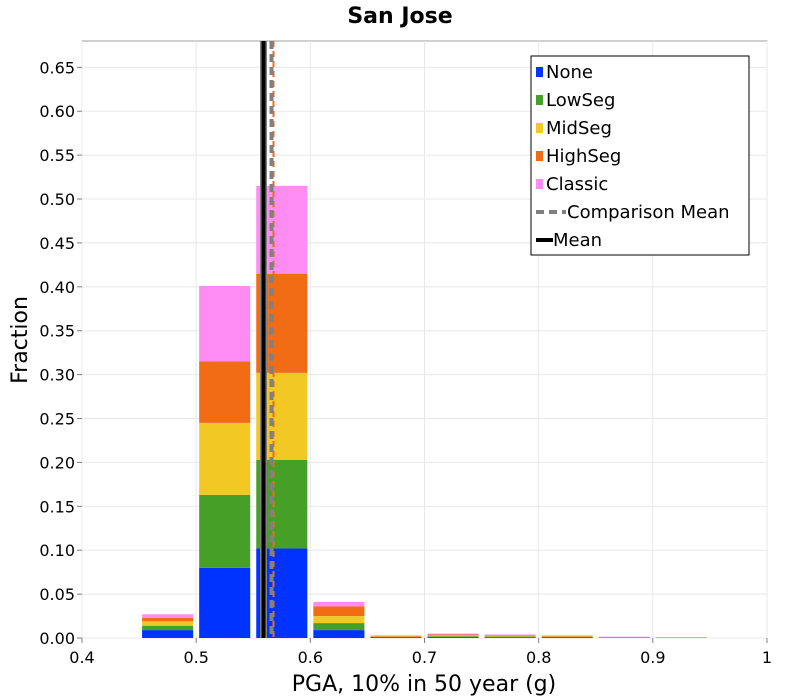 The image size is (800, 700). I want to click on x-tick-label: 0.8, so click(538, 657).